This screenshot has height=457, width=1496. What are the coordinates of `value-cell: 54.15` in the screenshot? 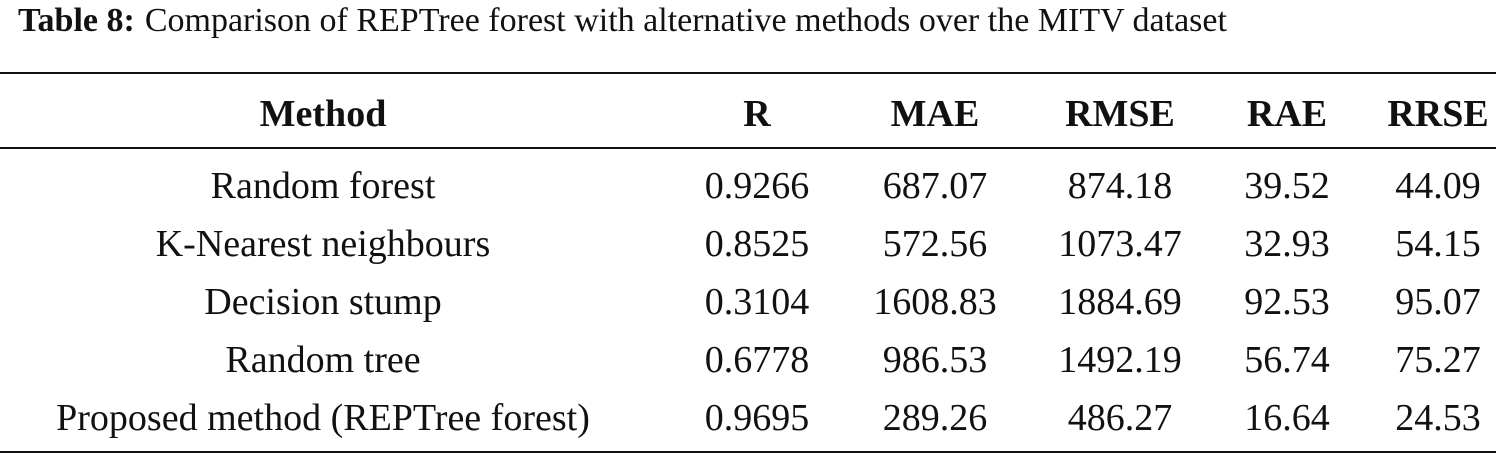 It's located at (1438, 244).